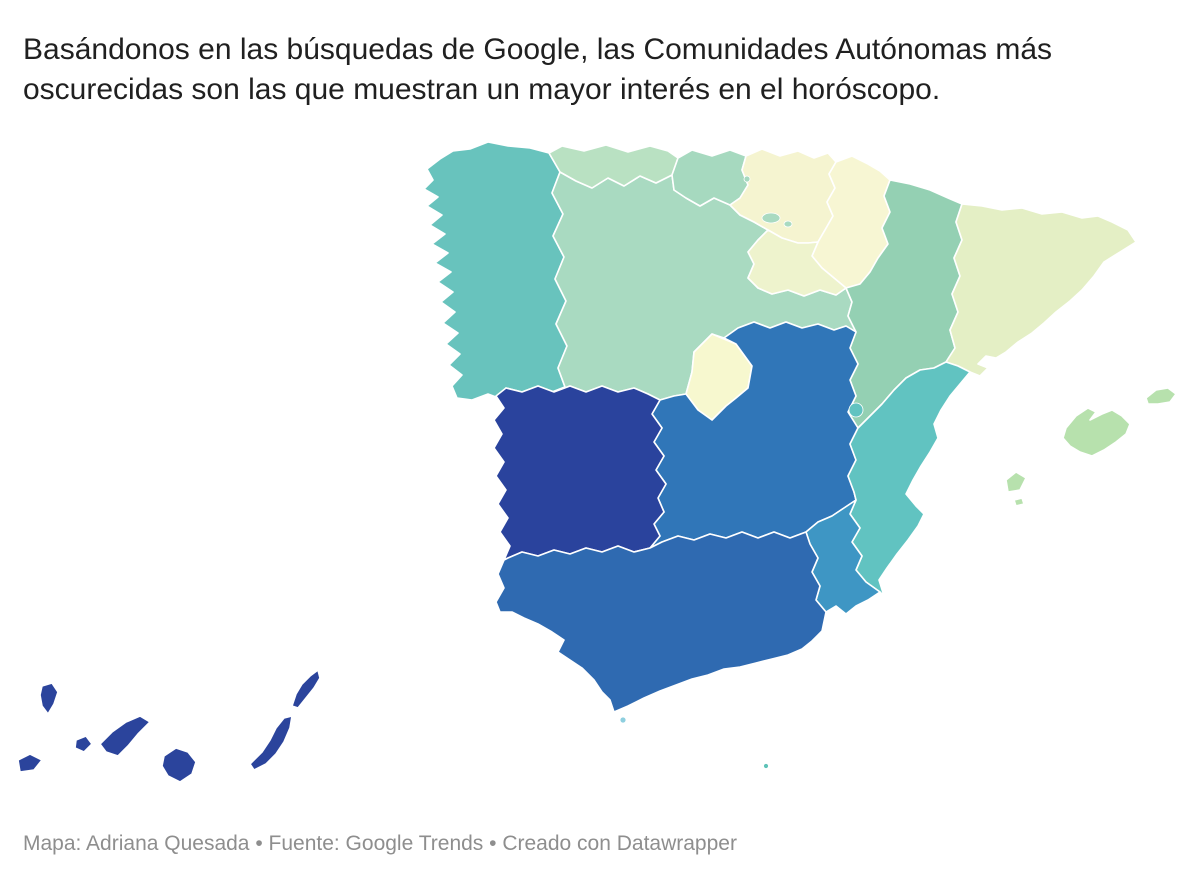 The width and height of the screenshot is (1200, 878). I want to click on region-la-rioja, so click(797, 263).